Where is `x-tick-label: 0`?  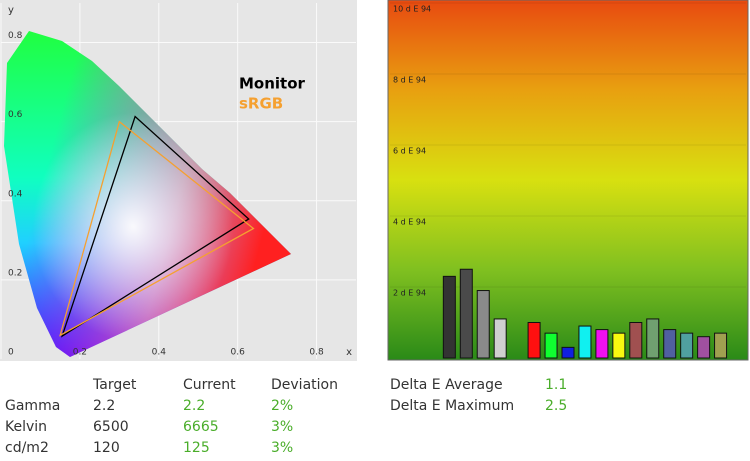
x-tick-label: 0 is located at coordinates (11, 353).